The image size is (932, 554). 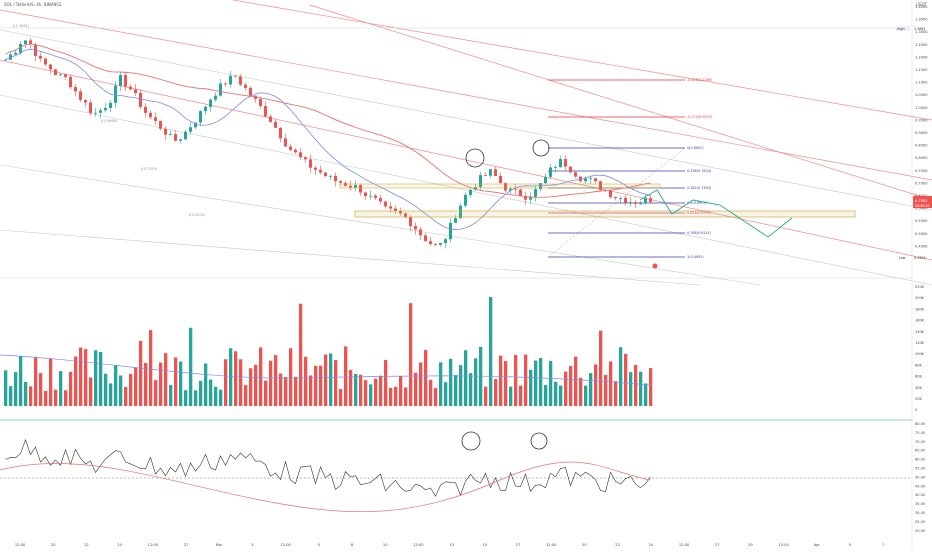 I want to click on fib-level-label: 0(0.8602), so click(x=695, y=148).